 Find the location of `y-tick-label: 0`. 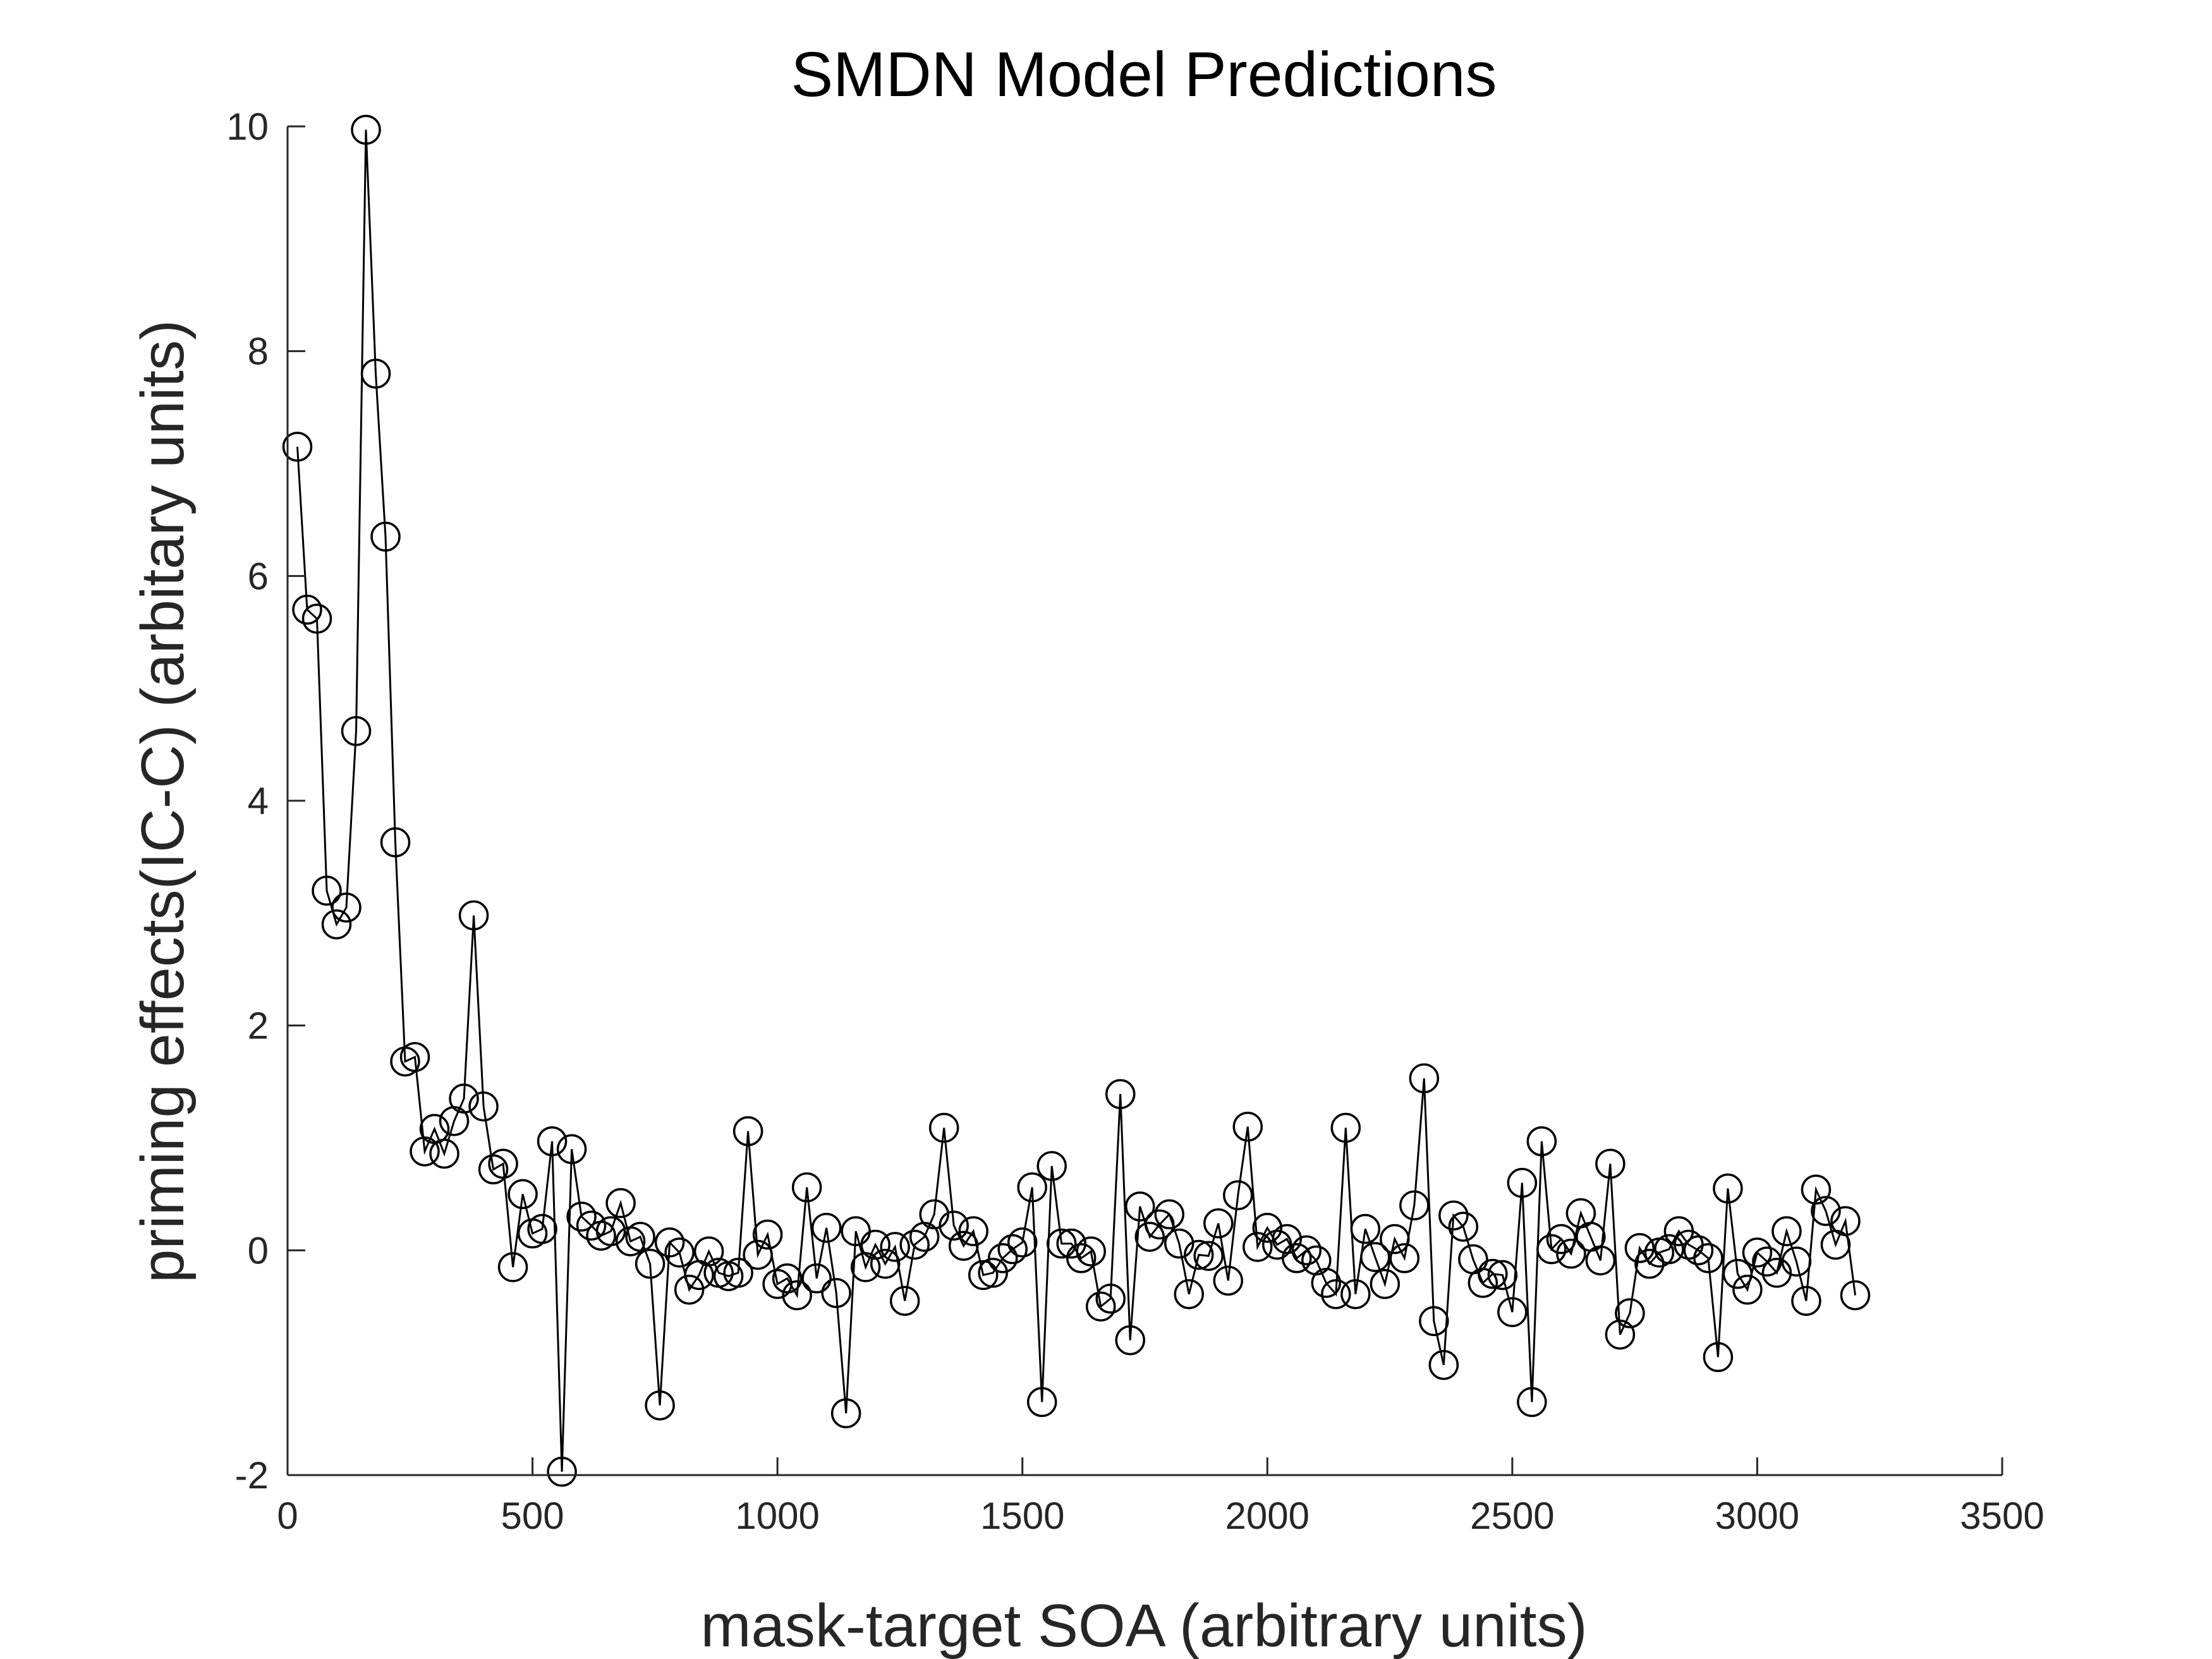

y-tick-label: 0 is located at coordinates (258, 1250).